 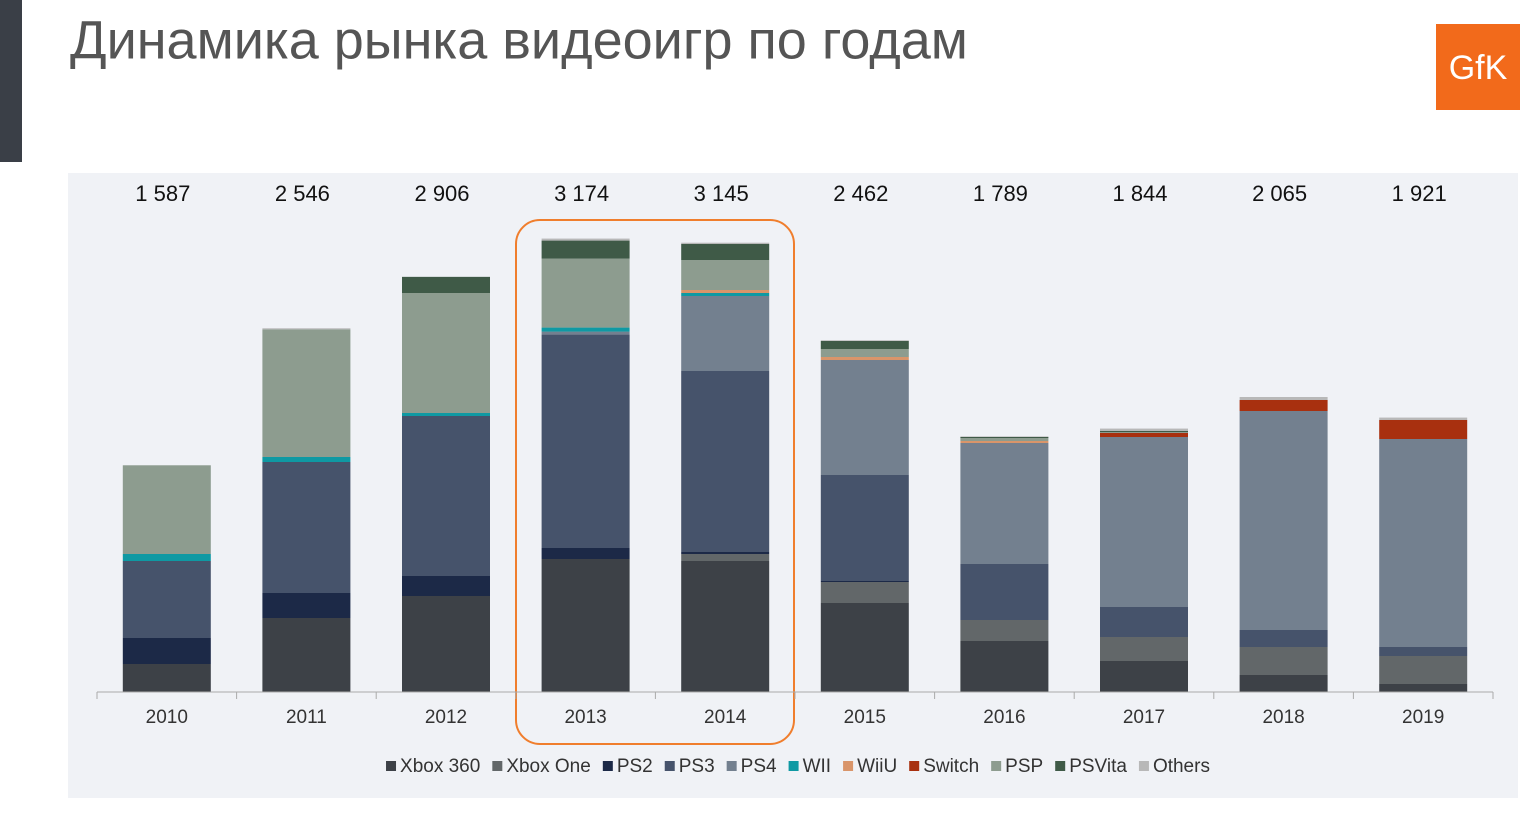 What do you see at coordinates (1423, 717) in the screenshot?
I see `x-tick-label: 2019` at bounding box center [1423, 717].